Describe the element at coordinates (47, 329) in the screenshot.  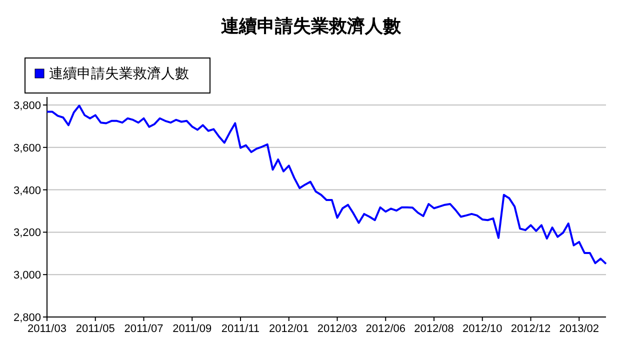
I see `xtick: 2011/03` at that location.